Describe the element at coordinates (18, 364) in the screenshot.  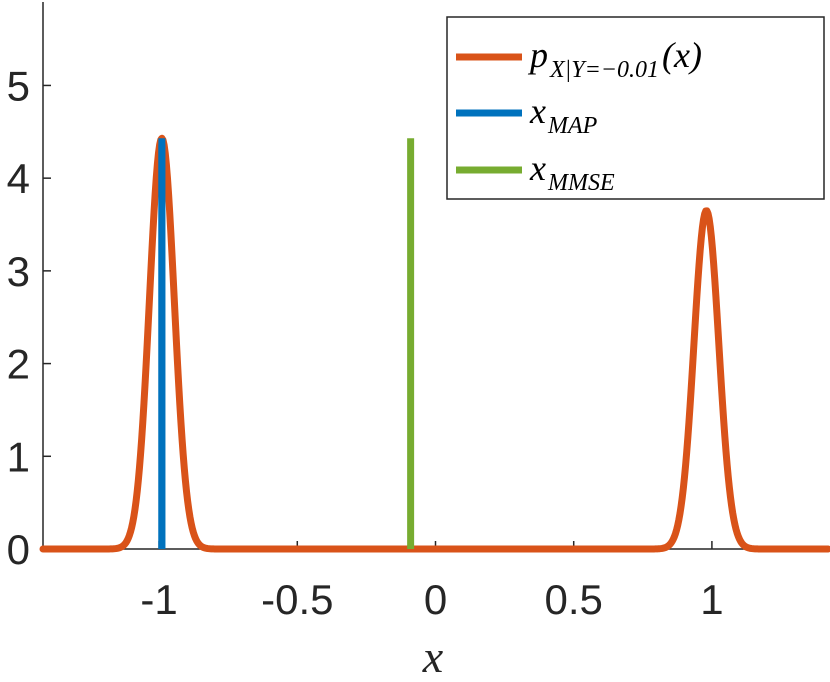
I see `y-tick-label: 2` at that location.